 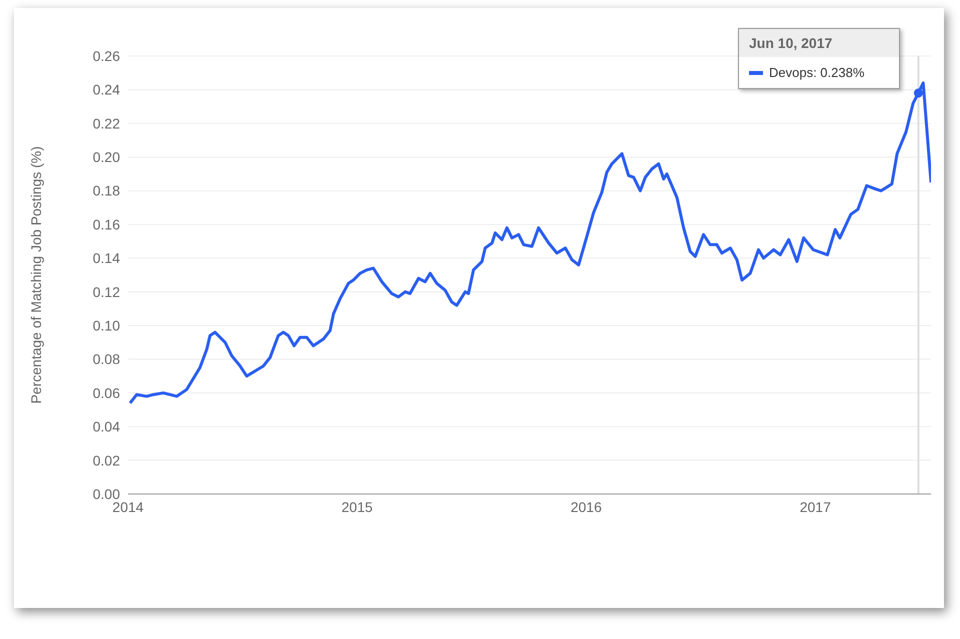 What do you see at coordinates (586, 506) in the screenshot?
I see `x-tick-label: 2016` at bounding box center [586, 506].